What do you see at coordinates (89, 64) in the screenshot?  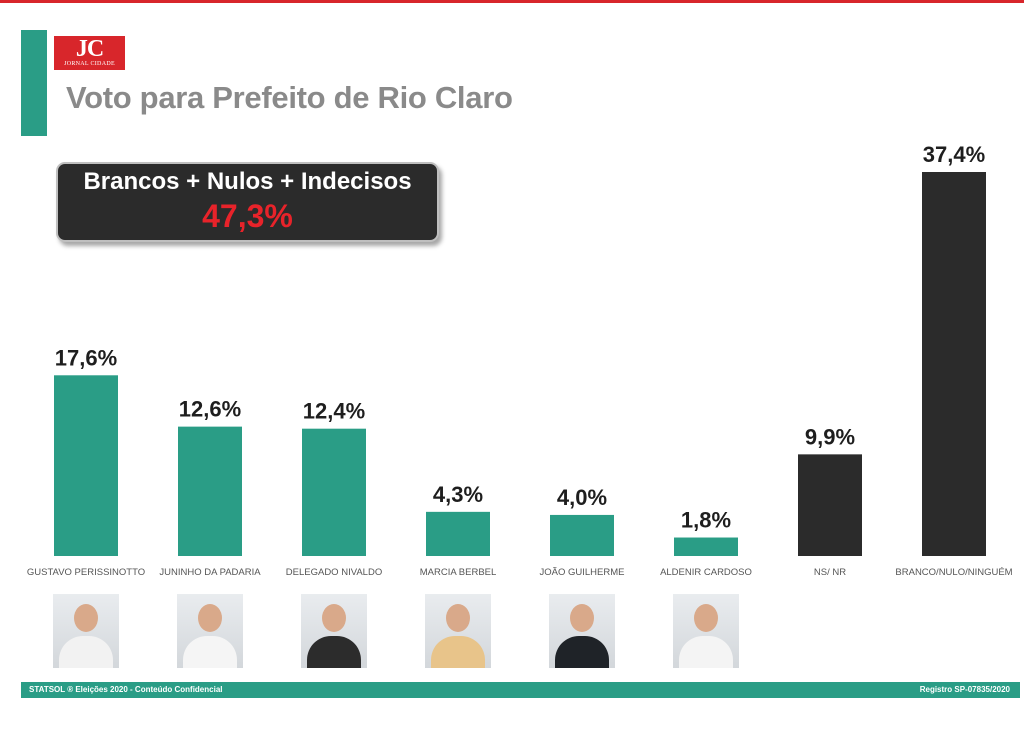 I see `logo-subtext: JORNAL CIDADE` at bounding box center [89, 64].